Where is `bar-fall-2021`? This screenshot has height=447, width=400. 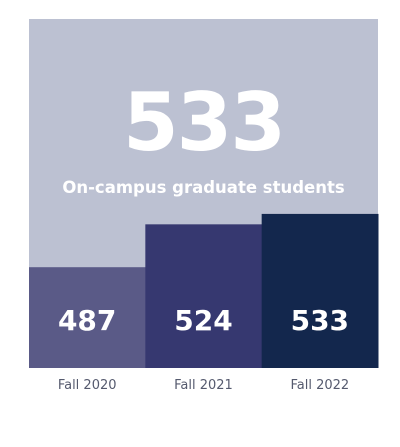 bar-fall-2021 is located at coordinates (204, 296).